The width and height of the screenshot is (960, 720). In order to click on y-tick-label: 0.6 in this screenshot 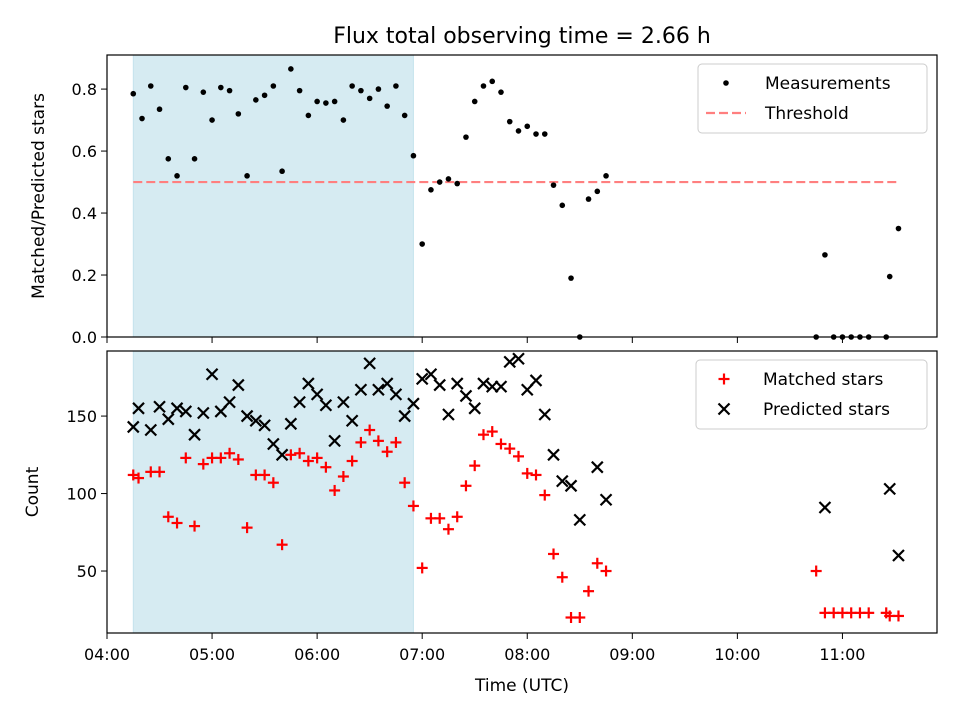, I will do `click(84, 151)`.